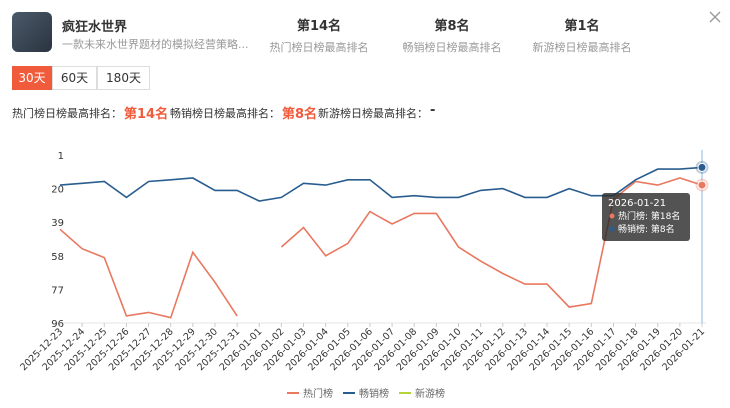  I want to click on tooltip-line: 畅销榜: 第8名, so click(646, 229).